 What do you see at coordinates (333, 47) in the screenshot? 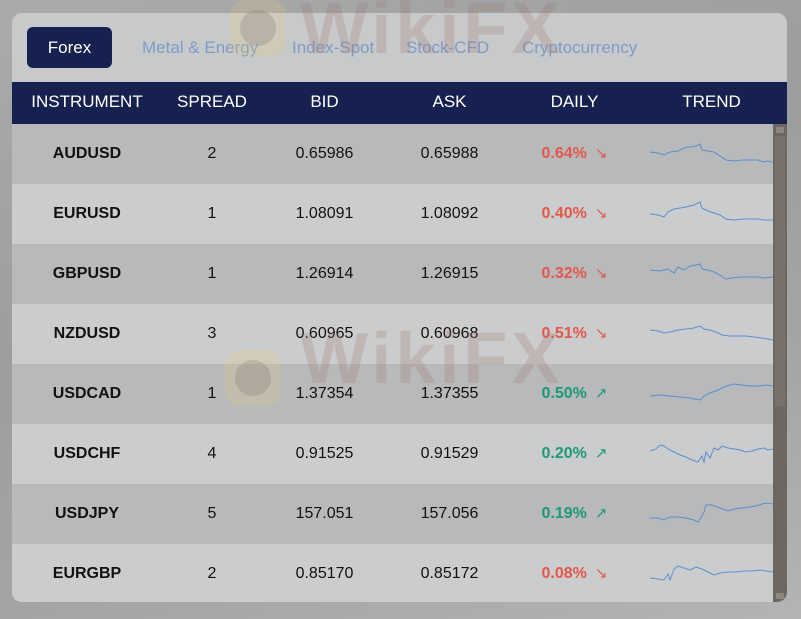
I see `tab-index-spot: Index-Spot` at bounding box center [333, 47].